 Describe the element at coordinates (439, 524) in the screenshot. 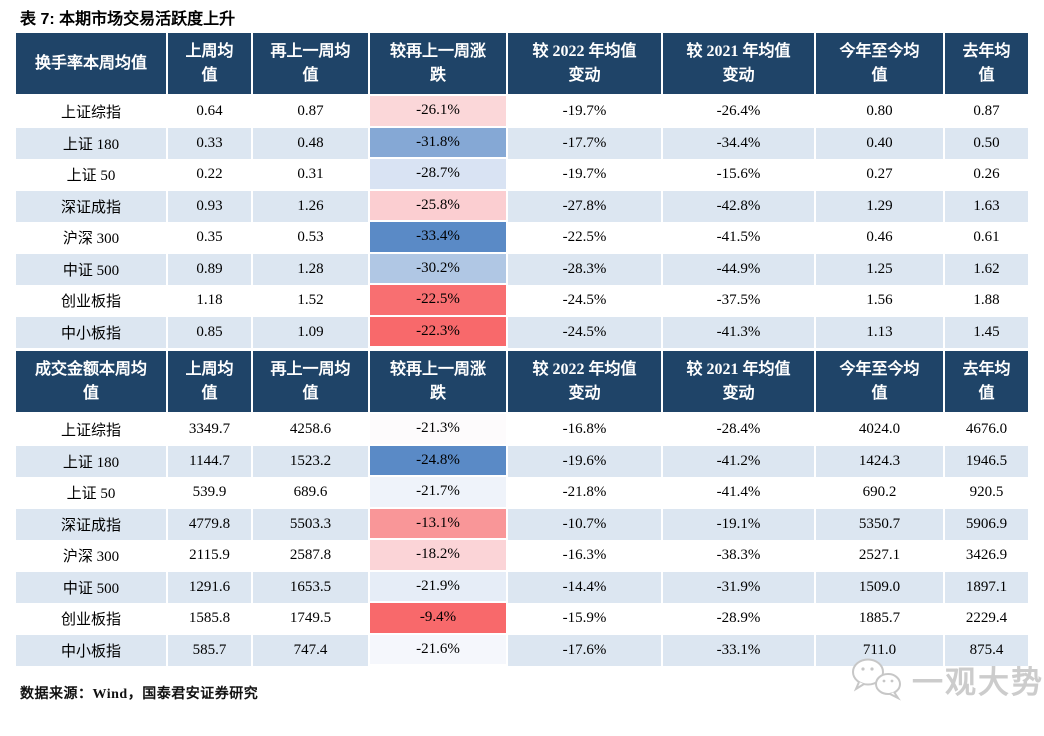

I see `change-cell: -13.1%` at that location.